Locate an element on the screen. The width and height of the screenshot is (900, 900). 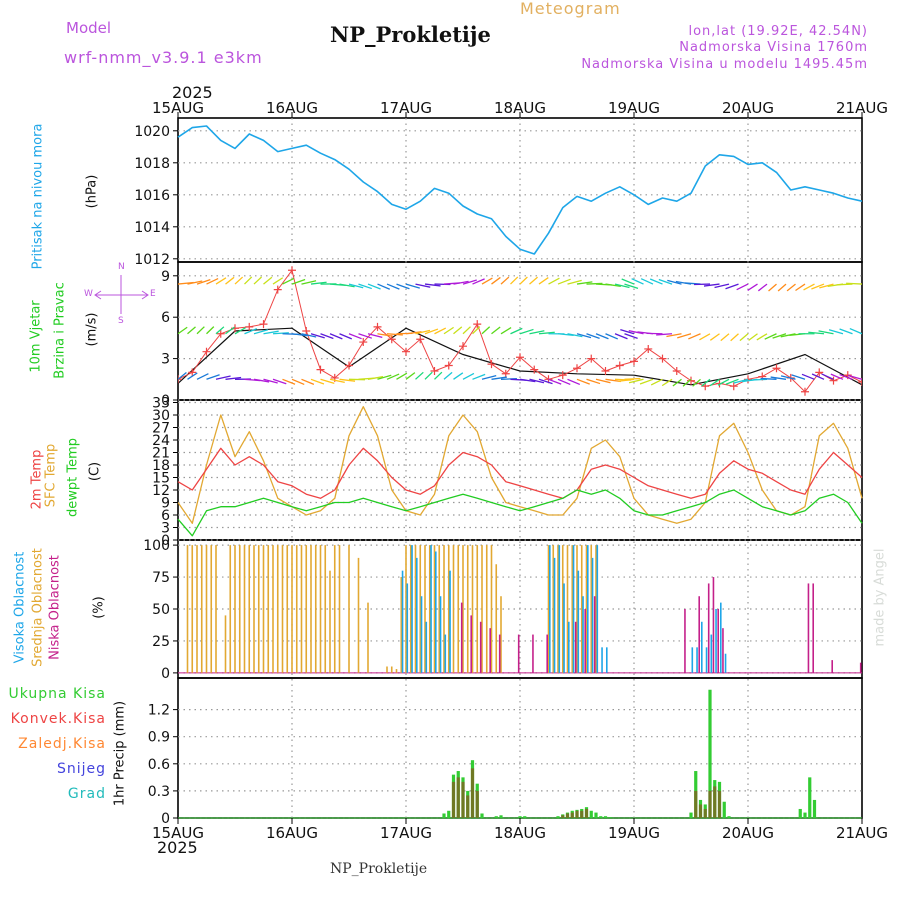
temp-ytick-label: 15 is located at coordinates (161, 479).